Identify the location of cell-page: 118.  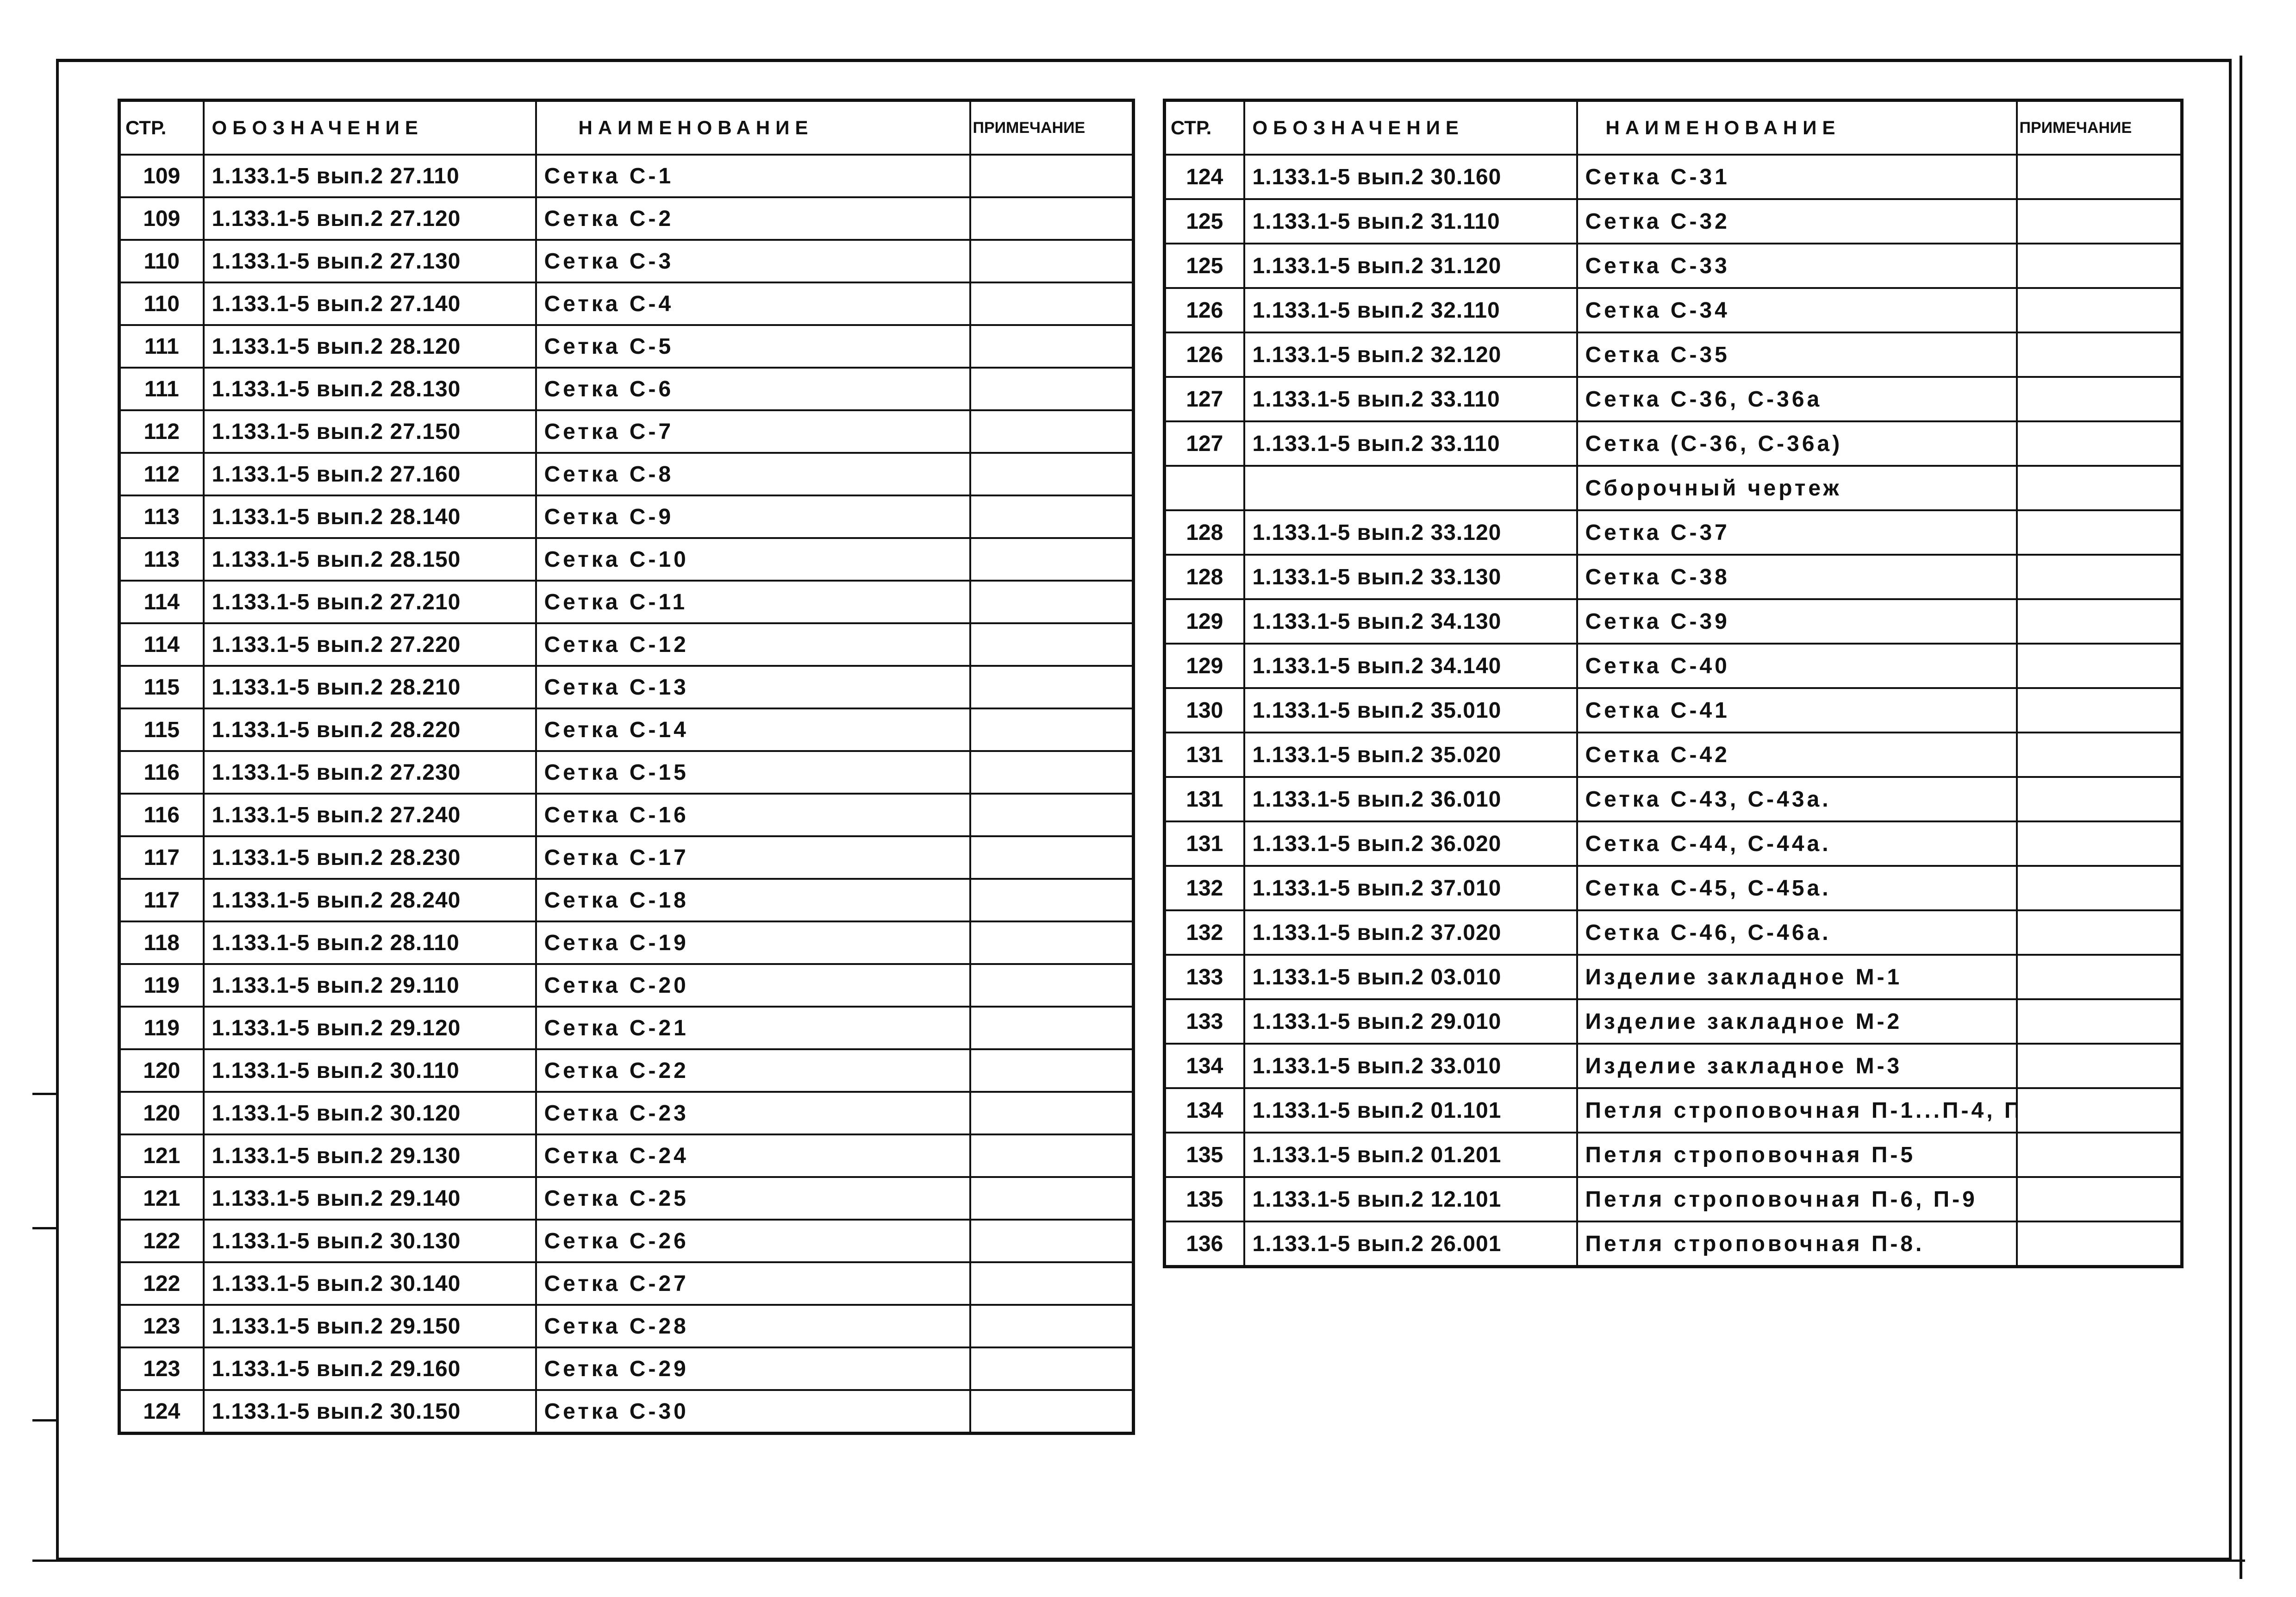
(161, 943).